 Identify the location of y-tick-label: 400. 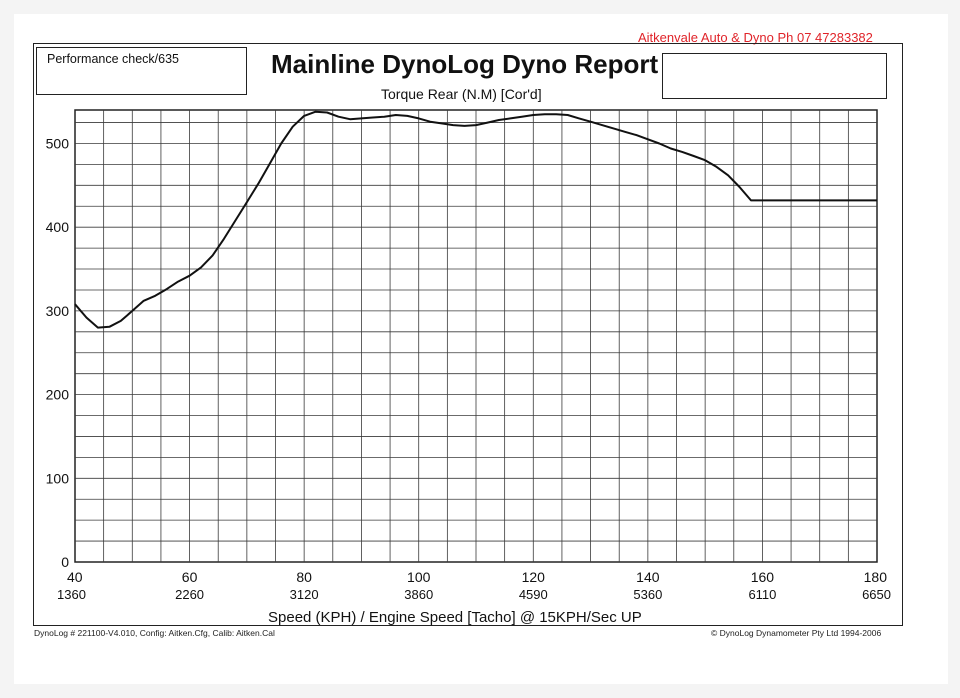
(58, 227).